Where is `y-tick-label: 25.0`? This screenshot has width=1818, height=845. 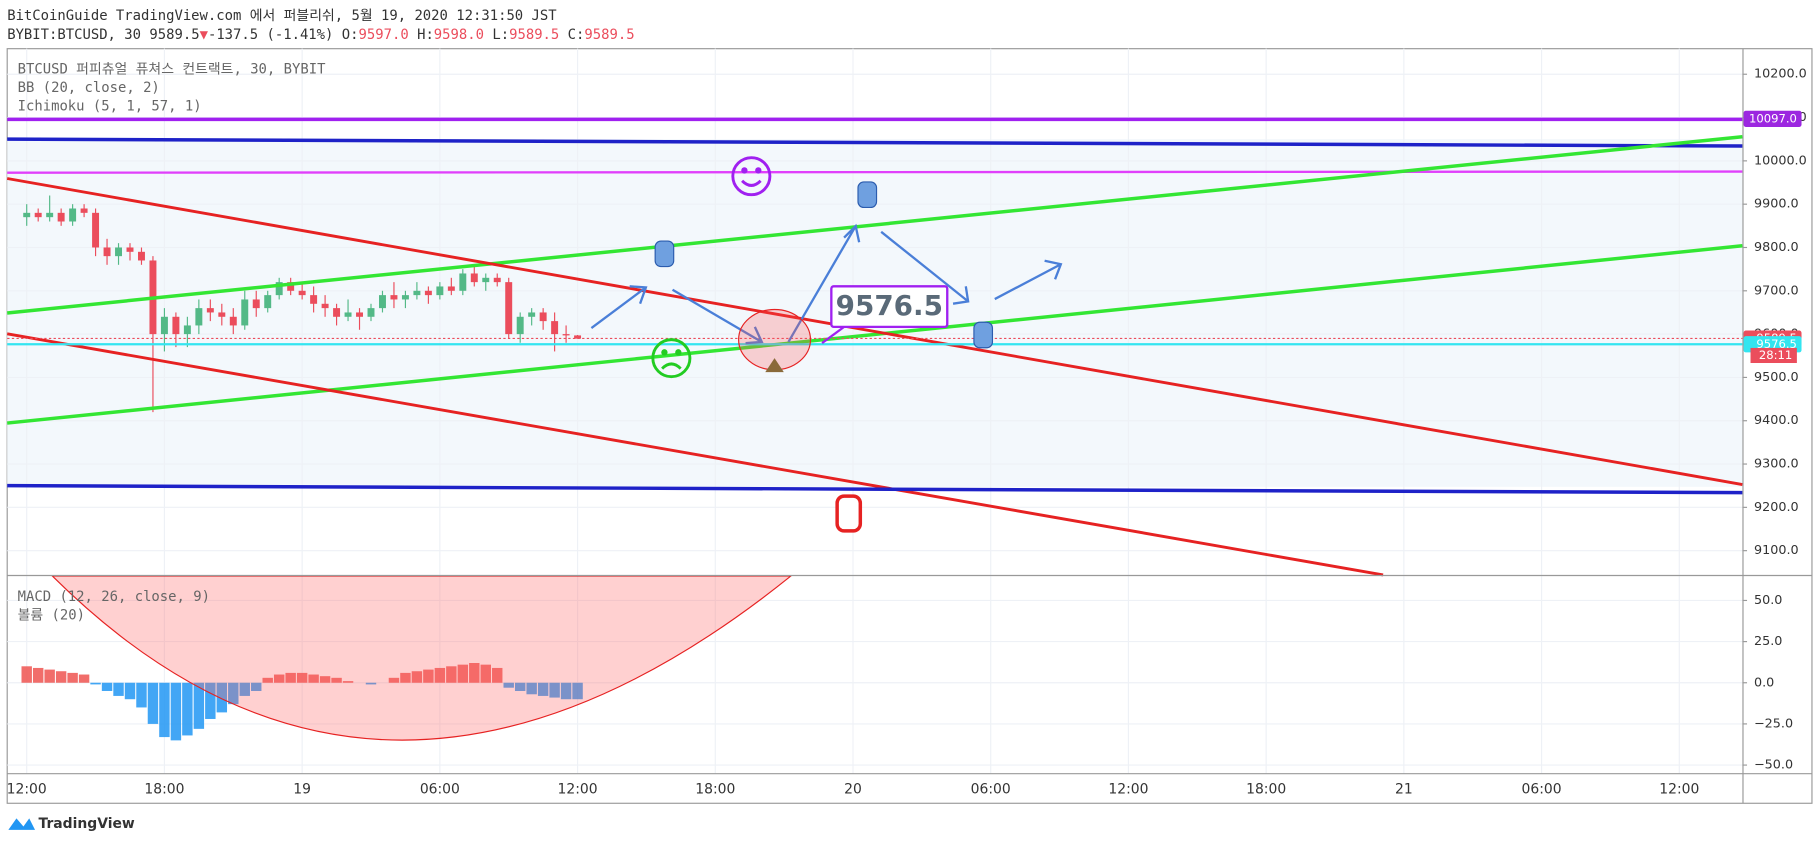 y-tick-label: 25.0 is located at coordinates (1768, 641).